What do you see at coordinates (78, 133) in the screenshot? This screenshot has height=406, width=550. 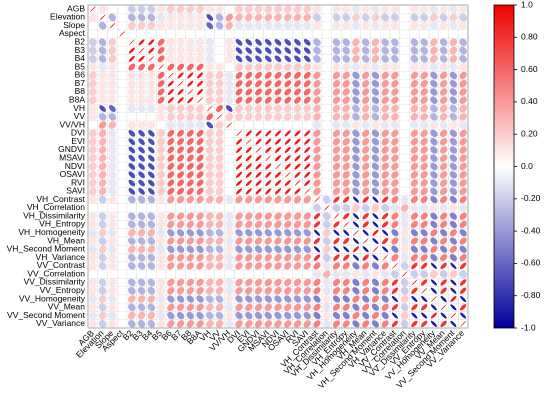 I see `y-tick-label: DVI` at bounding box center [78, 133].